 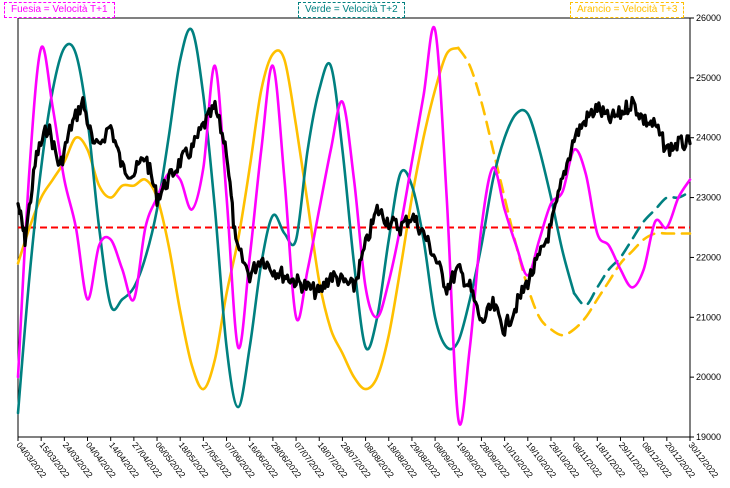 What do you see at coordinates (708, 377) in the screenshot?
I see `y-tick-label: 20000` at bounding box center [708, 377].